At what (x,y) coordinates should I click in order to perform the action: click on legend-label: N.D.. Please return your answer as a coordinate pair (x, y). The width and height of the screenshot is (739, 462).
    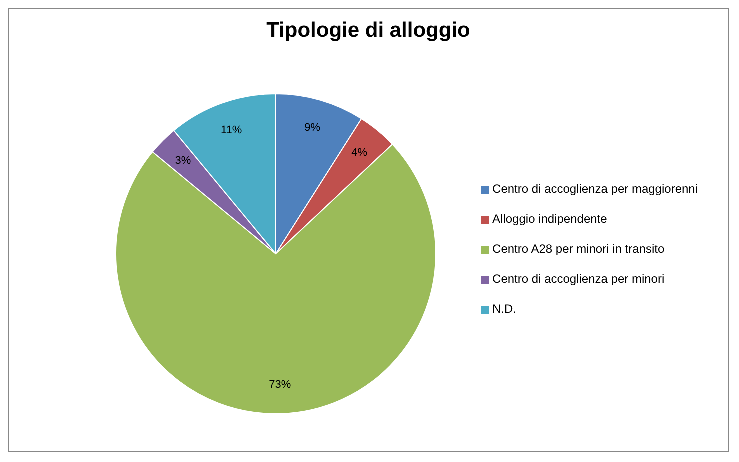
    Looking at the image, I should click on (504, 309).